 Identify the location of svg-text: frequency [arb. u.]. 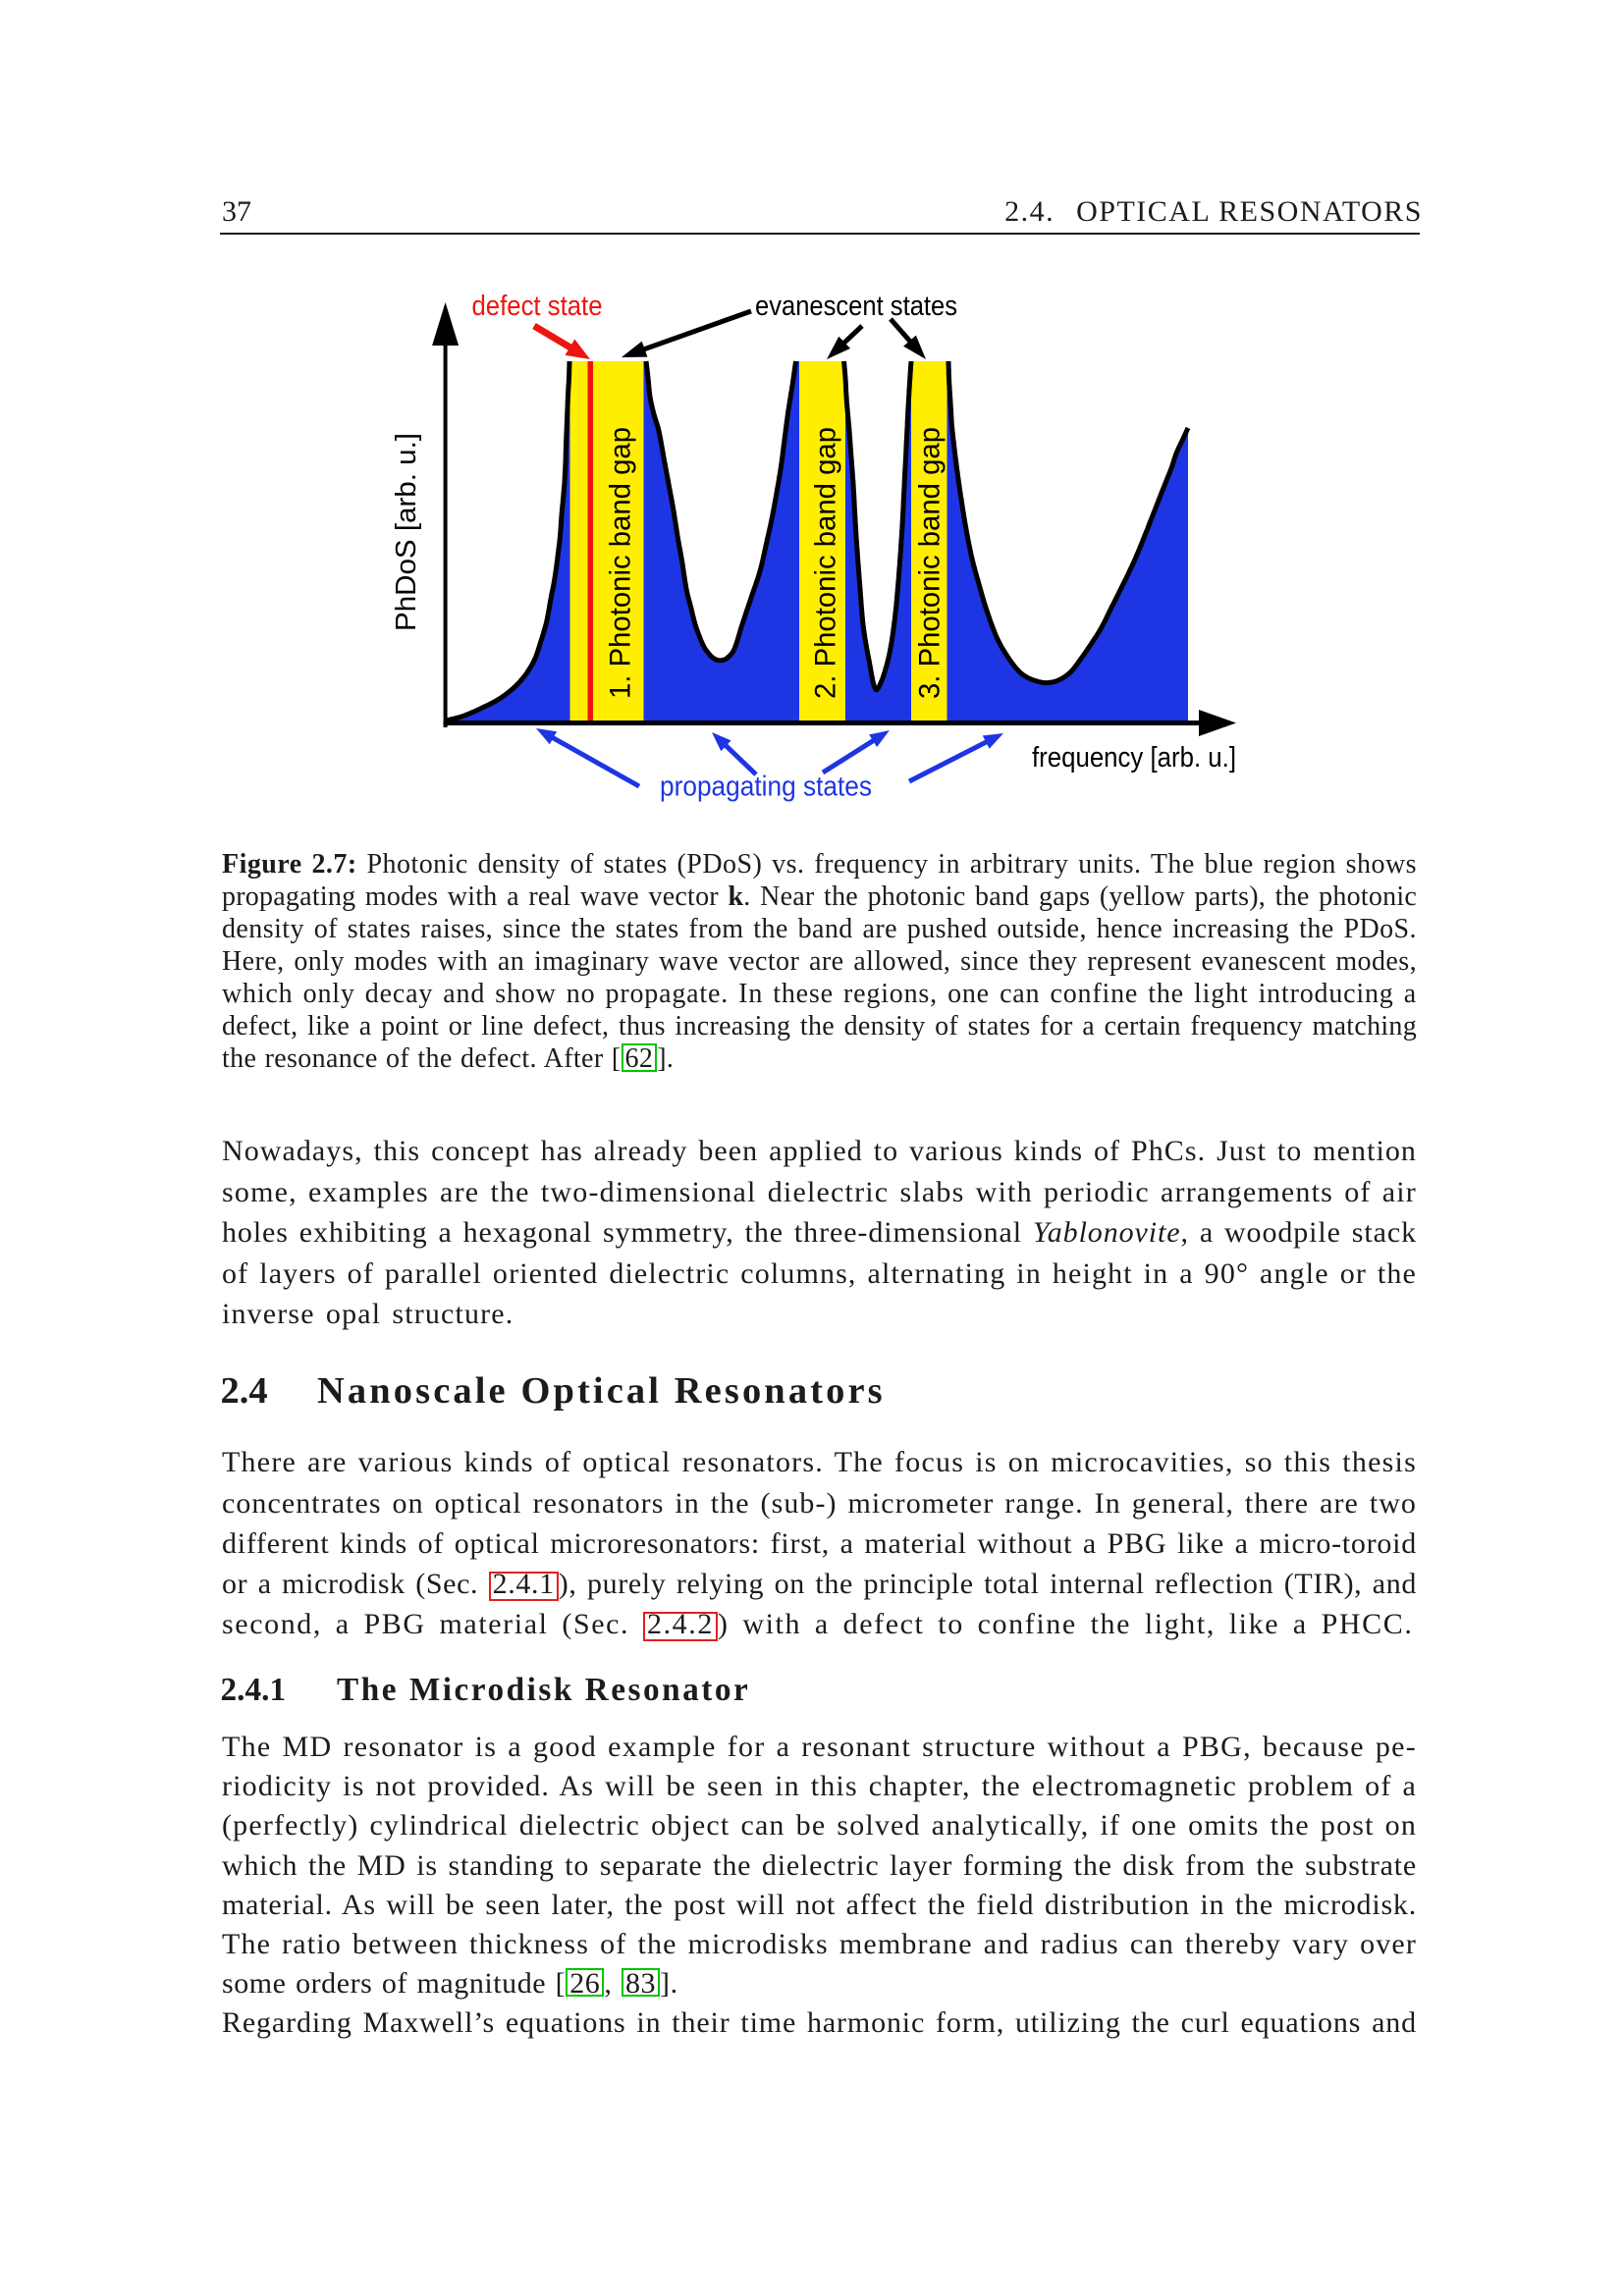
(1134, 758).